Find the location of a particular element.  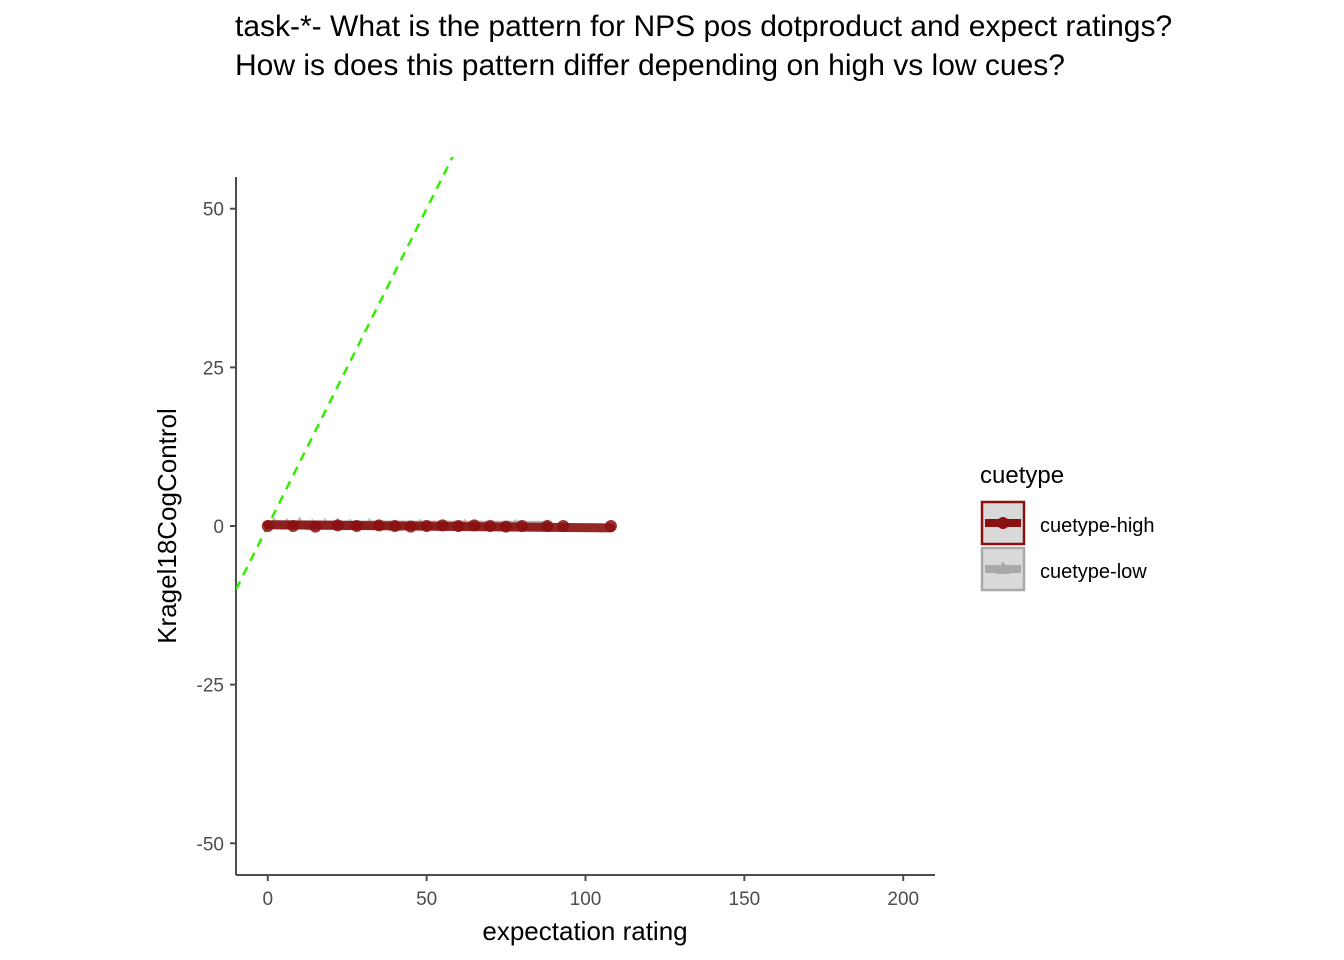

legend: cuetype cuetype-high cuetype-low is located at coordinates (1067, 527).